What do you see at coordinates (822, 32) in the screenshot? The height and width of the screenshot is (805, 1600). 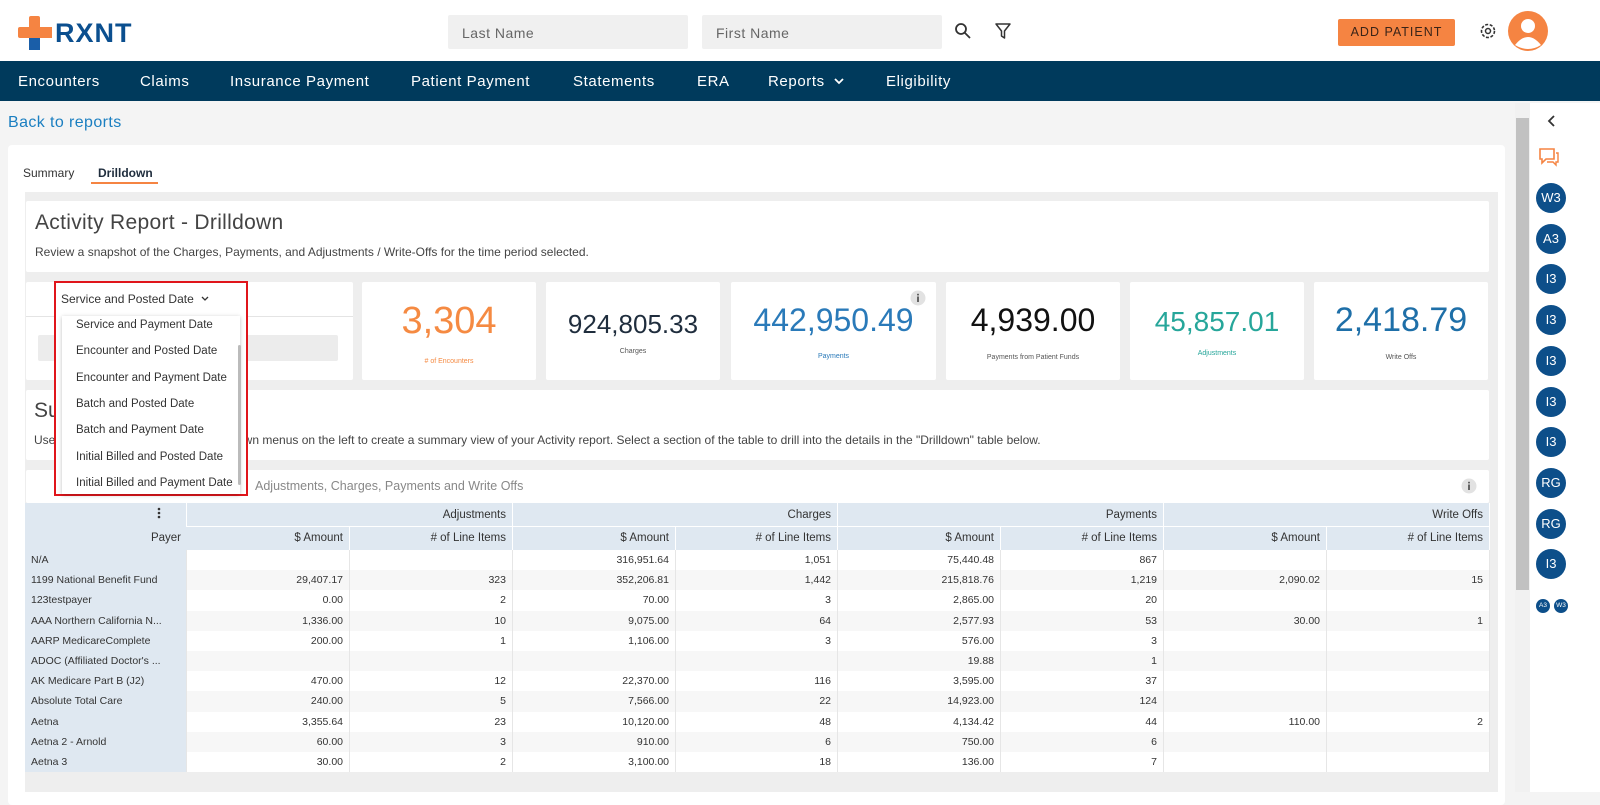 I see `search-first-name: First Name` at bounding box center [822, 32].